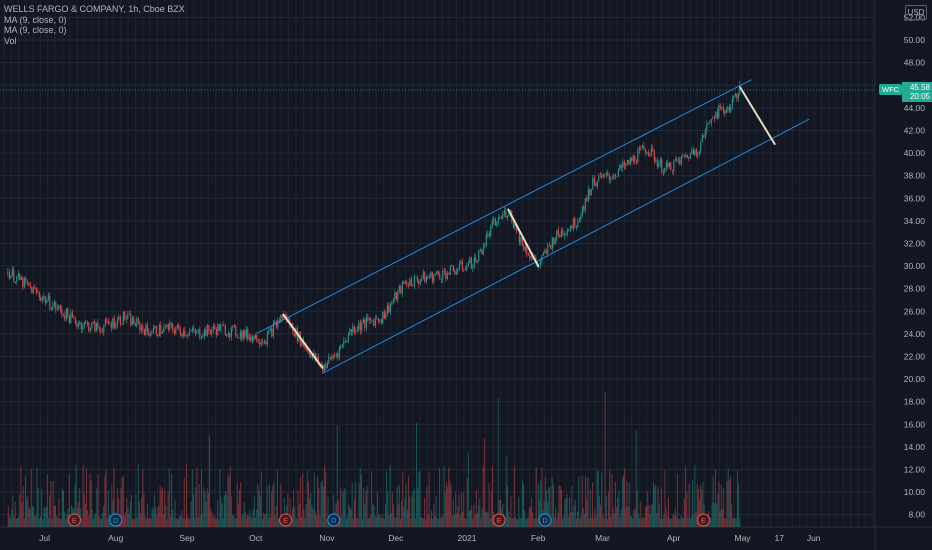  I want to click on currency-badge: USD, so click(916, 12).